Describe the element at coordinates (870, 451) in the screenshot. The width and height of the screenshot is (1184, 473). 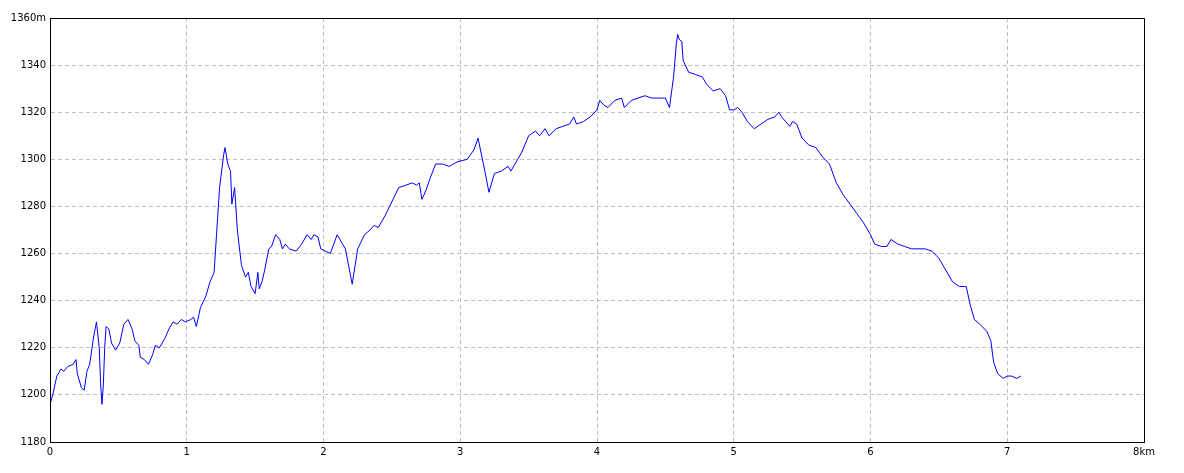
I see `x-tick-label: 6` at that location.